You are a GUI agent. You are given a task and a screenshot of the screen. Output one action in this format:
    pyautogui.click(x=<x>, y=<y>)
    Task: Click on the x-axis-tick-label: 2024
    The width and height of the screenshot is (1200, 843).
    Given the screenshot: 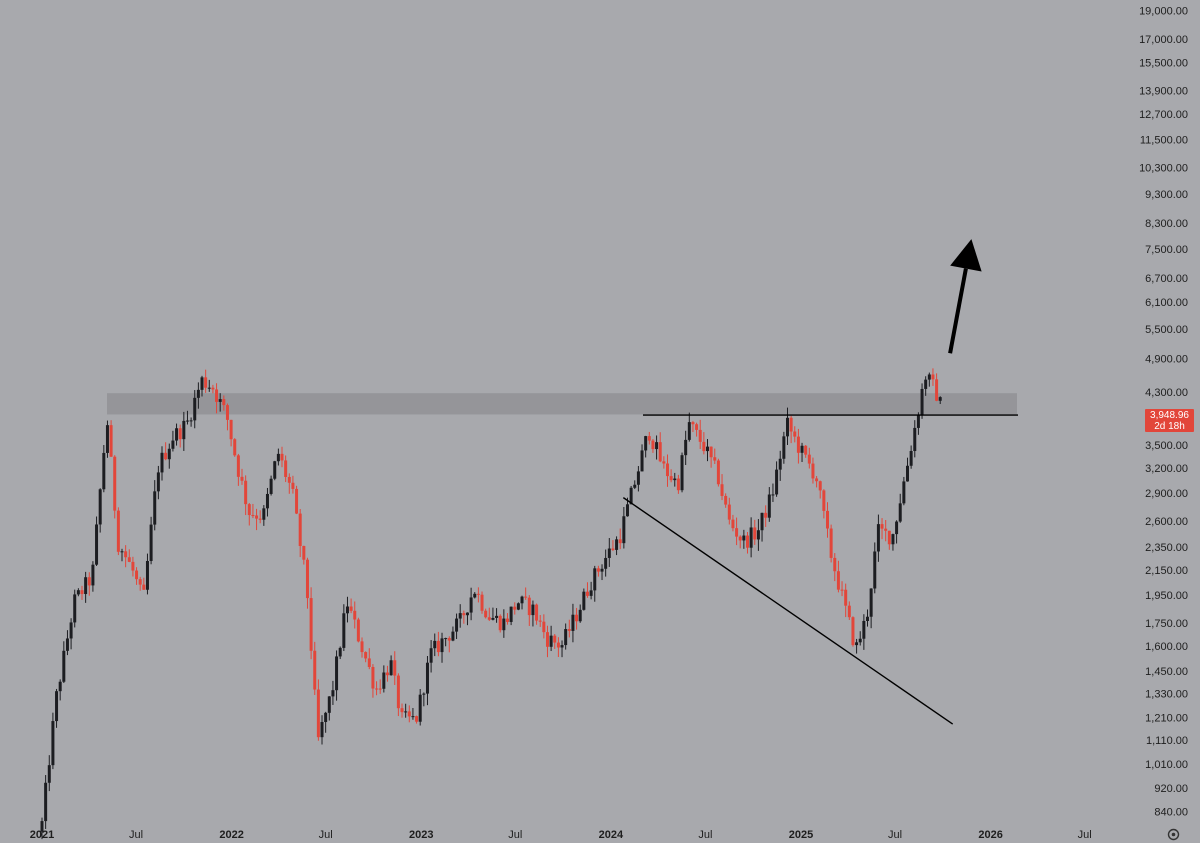 What is the action you would take?
    pyautogui.click(x=611, y=835)
    